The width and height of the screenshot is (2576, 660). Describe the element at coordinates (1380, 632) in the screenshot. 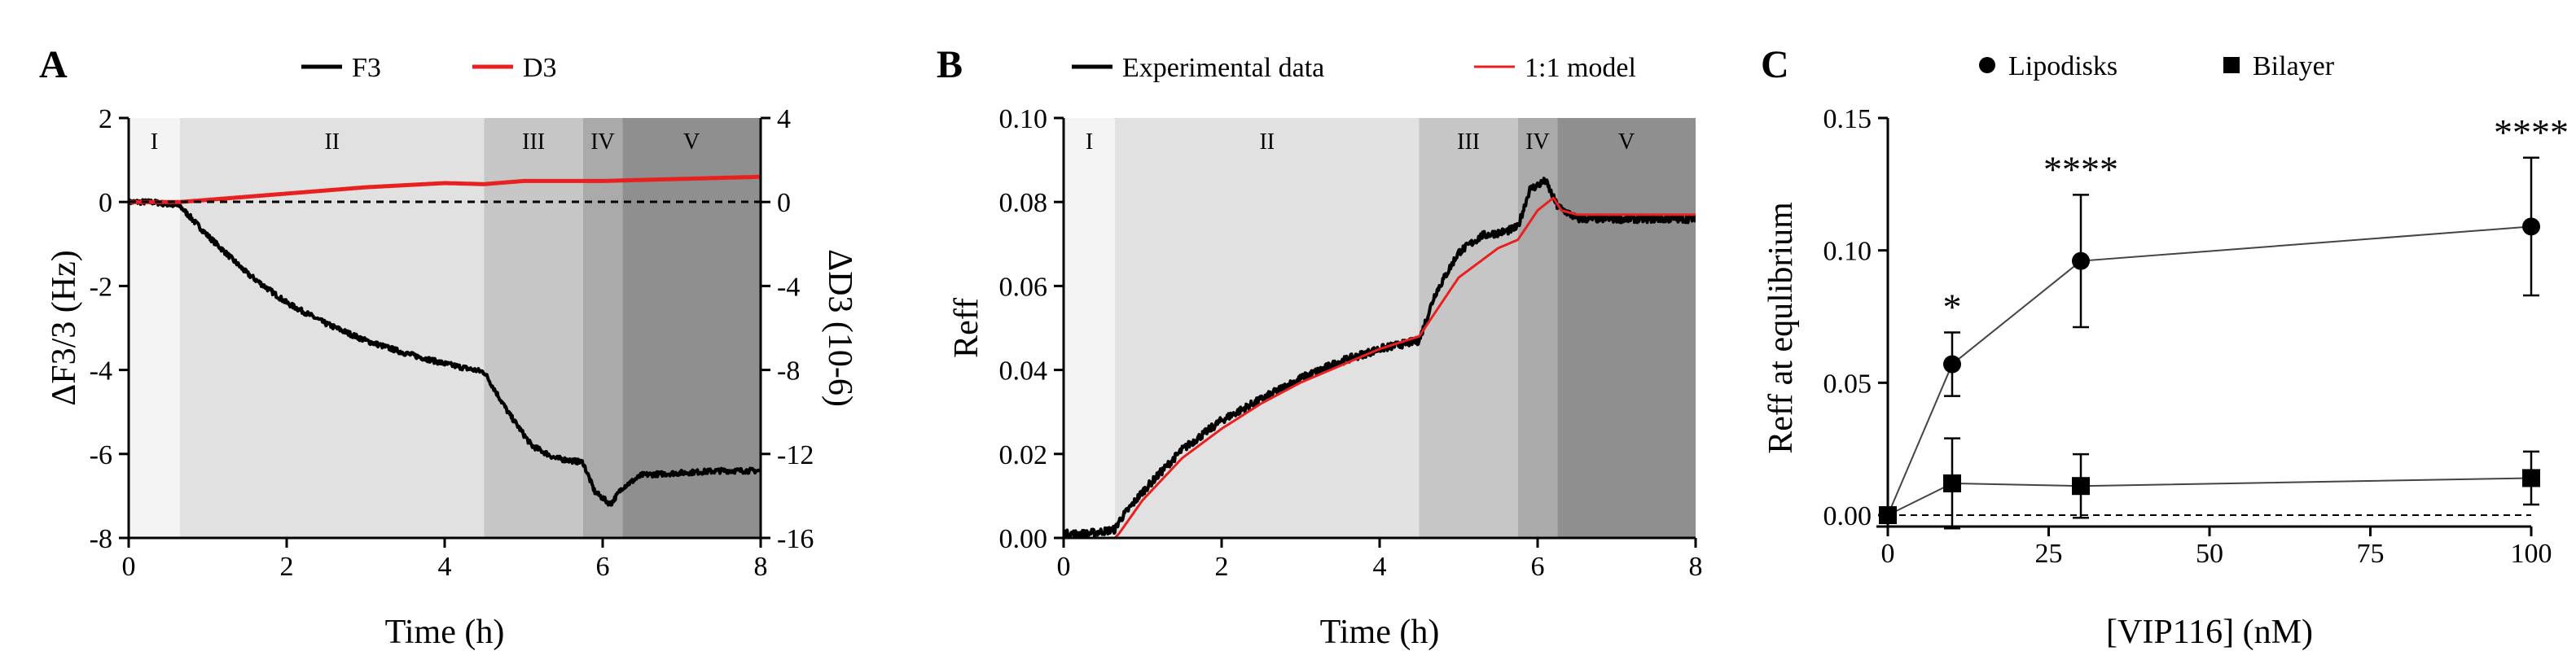

I see `panel-b-xlabel: Time (h)` at that location.